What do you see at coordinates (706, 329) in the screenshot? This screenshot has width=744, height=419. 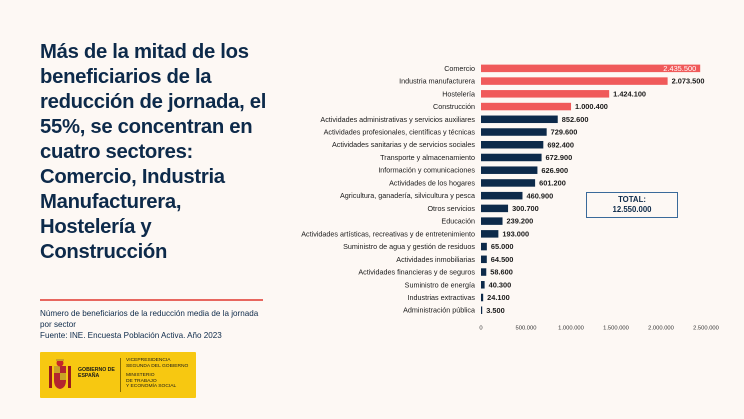 I see `x-tick-label: 2.500.000` at bounding box center [706, 329].